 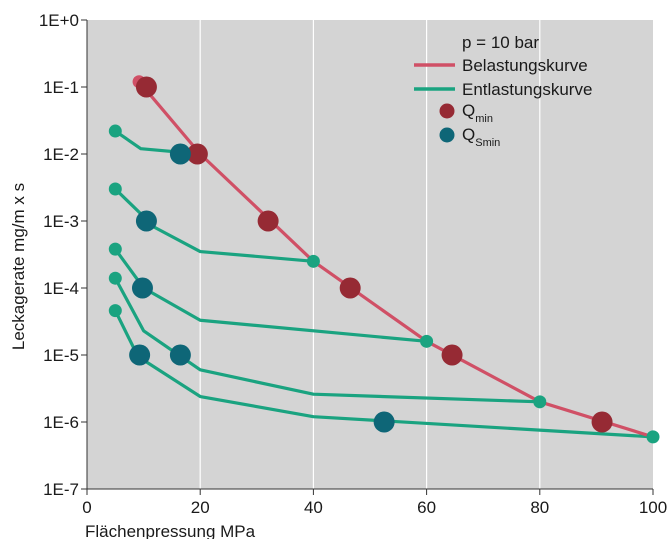 What do you see at coordinates (426, 507) in the screenshot?
I see `x-tick-label: 60` at bounding box center [426, 507].